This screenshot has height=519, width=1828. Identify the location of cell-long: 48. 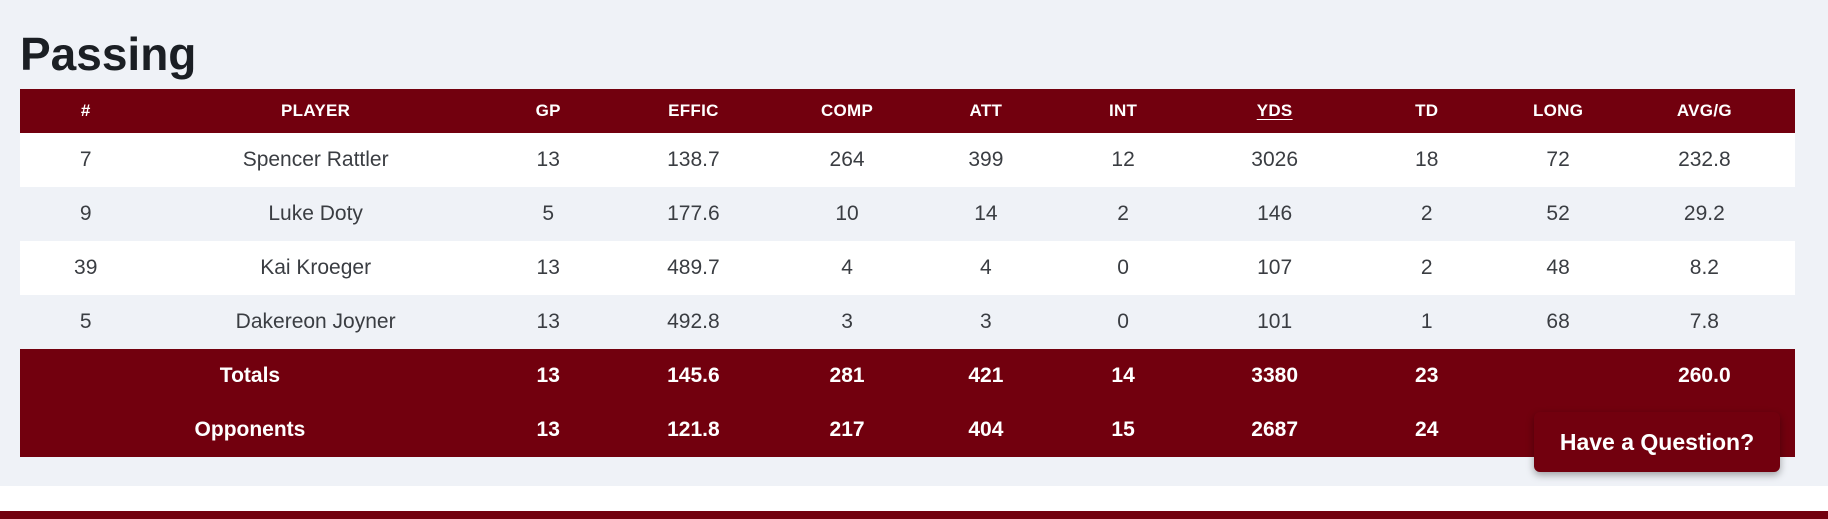
(1558, 267).